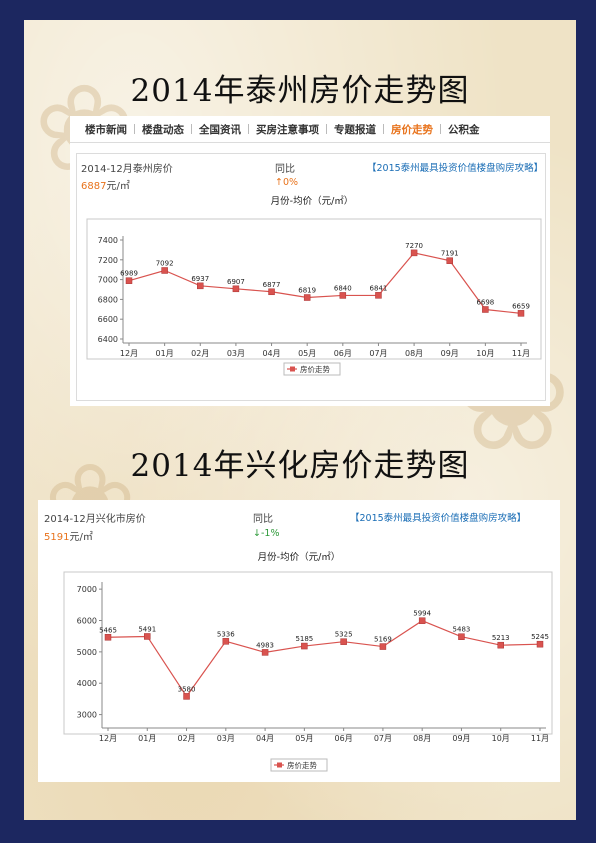 Image resolution: width=596 pixels, height=843 pixels. What do you see at coordinates (287, 129) in the screenshot?
I see `nav-item: 买房注意事项` at bounding box center [287, 129].